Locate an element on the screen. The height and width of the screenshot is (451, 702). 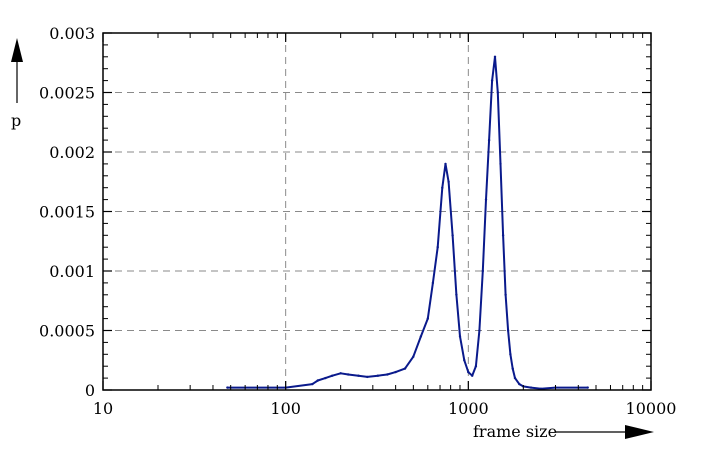
y-tick-label: 0.003 is located at coordinates (72, 33).